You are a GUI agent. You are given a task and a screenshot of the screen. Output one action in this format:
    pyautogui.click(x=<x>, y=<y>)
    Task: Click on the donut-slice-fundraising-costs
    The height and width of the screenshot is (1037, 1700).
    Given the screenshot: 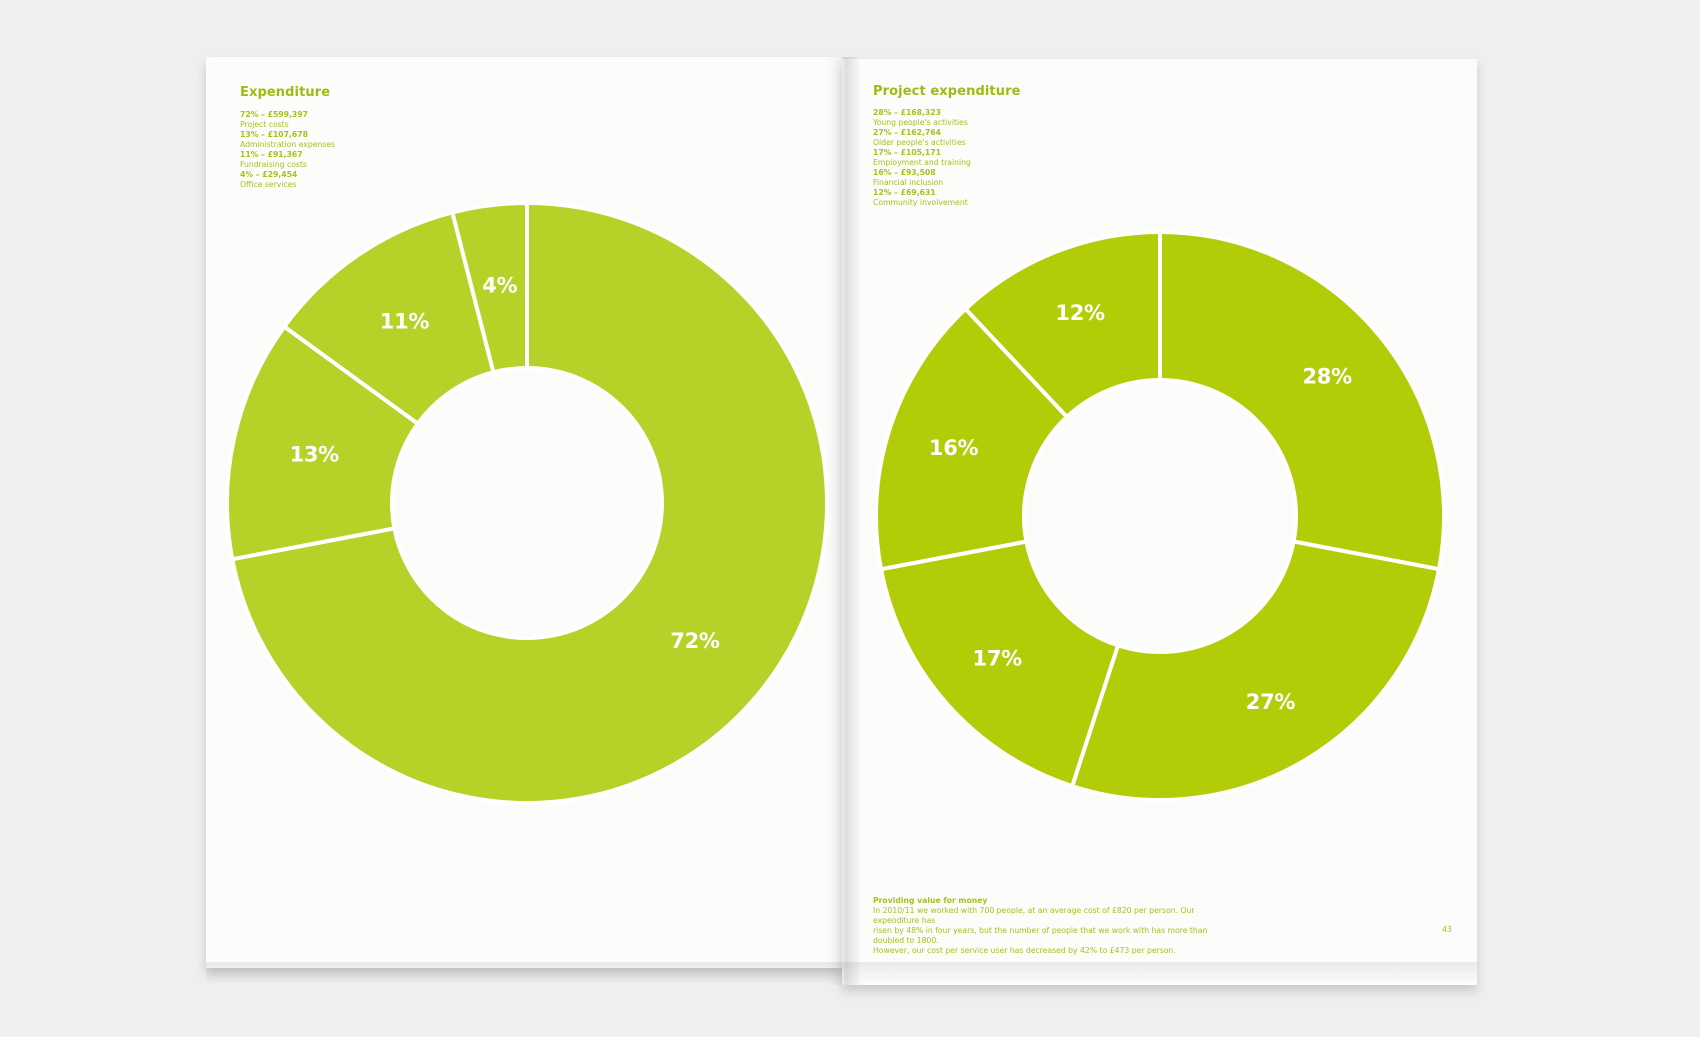 What is the action you would take?
    pyautogui.click(x=388, y=318)
    